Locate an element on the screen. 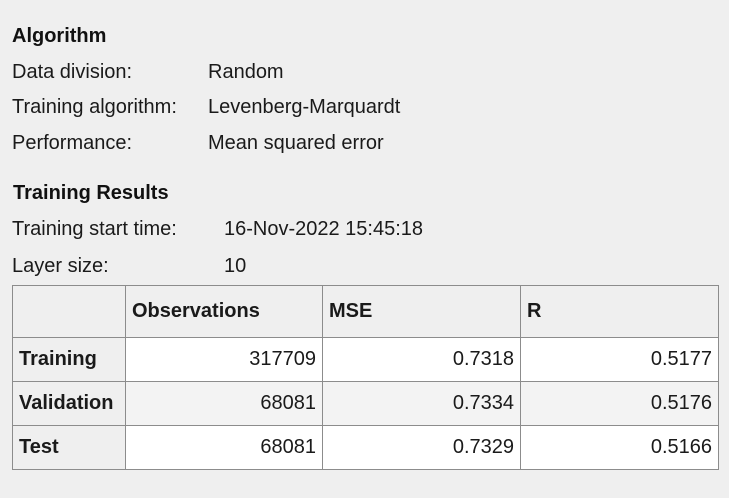 Image resolution: width=729 pixels, height=498 pixels. observations-column-header: Observations is located at coordinates (224, 311).